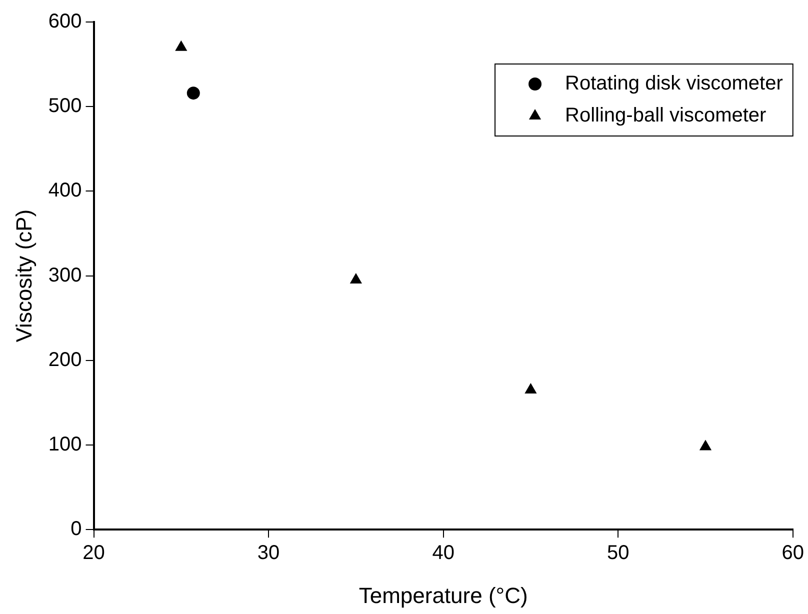 The height and width of the screenshot is (614, 808). I want to click on x-tick-label: 40, so click(443, 553).